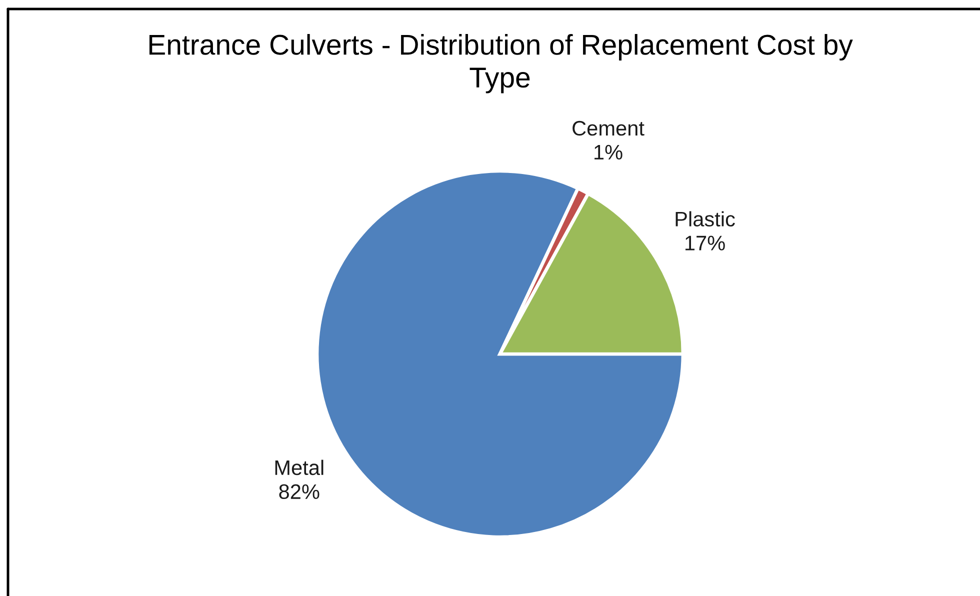 This screenshot has width=980, height=596. Describe the element at coordinates (299, 492) in the screenshot. I see `data-label: 82%` at that location.